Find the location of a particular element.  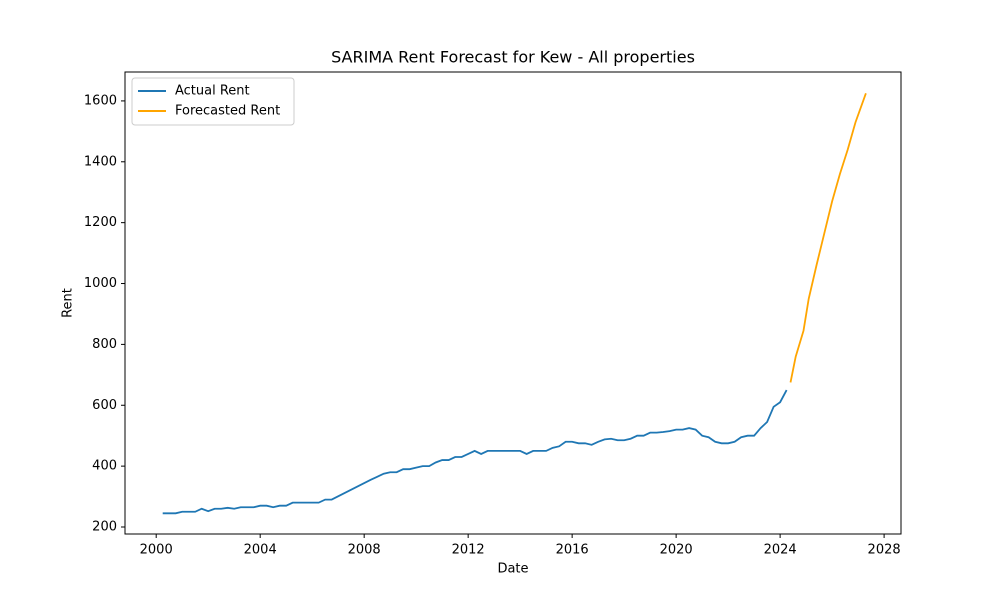

y-tick-label: 1400 is located at coordinates (100, 161).